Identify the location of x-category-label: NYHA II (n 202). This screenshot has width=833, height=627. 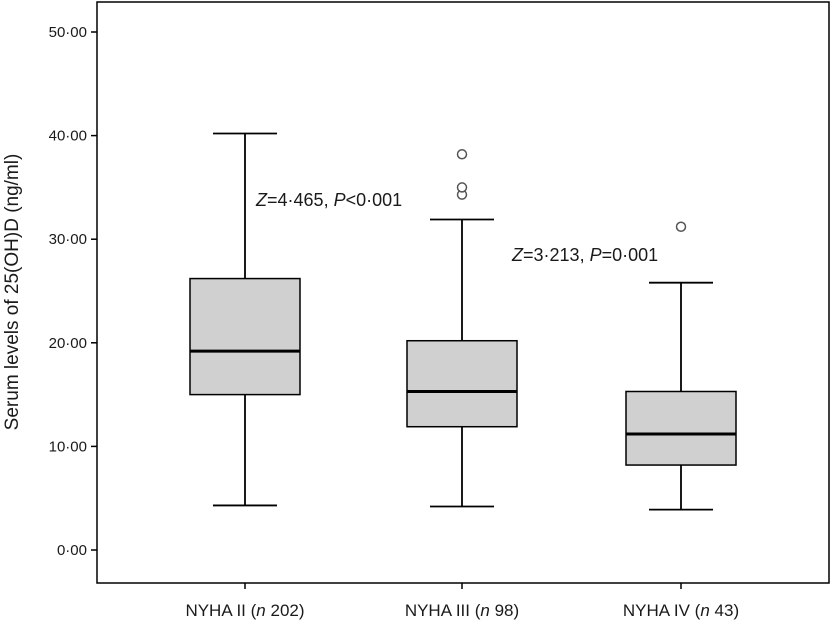
(244, 610).